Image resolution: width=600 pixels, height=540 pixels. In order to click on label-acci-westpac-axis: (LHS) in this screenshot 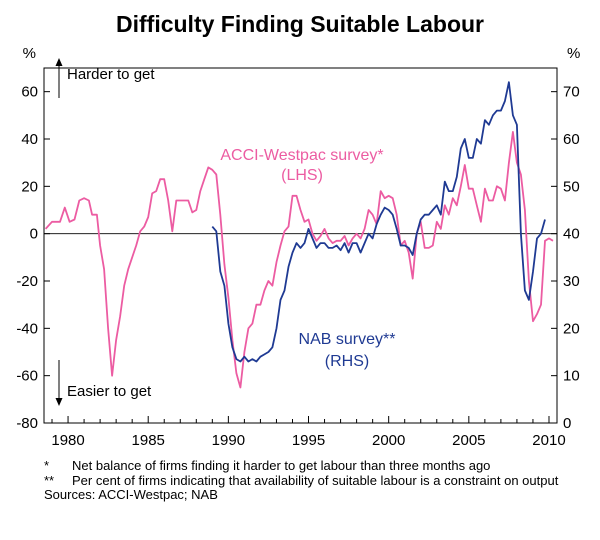, I will do `click(302, 175)`.